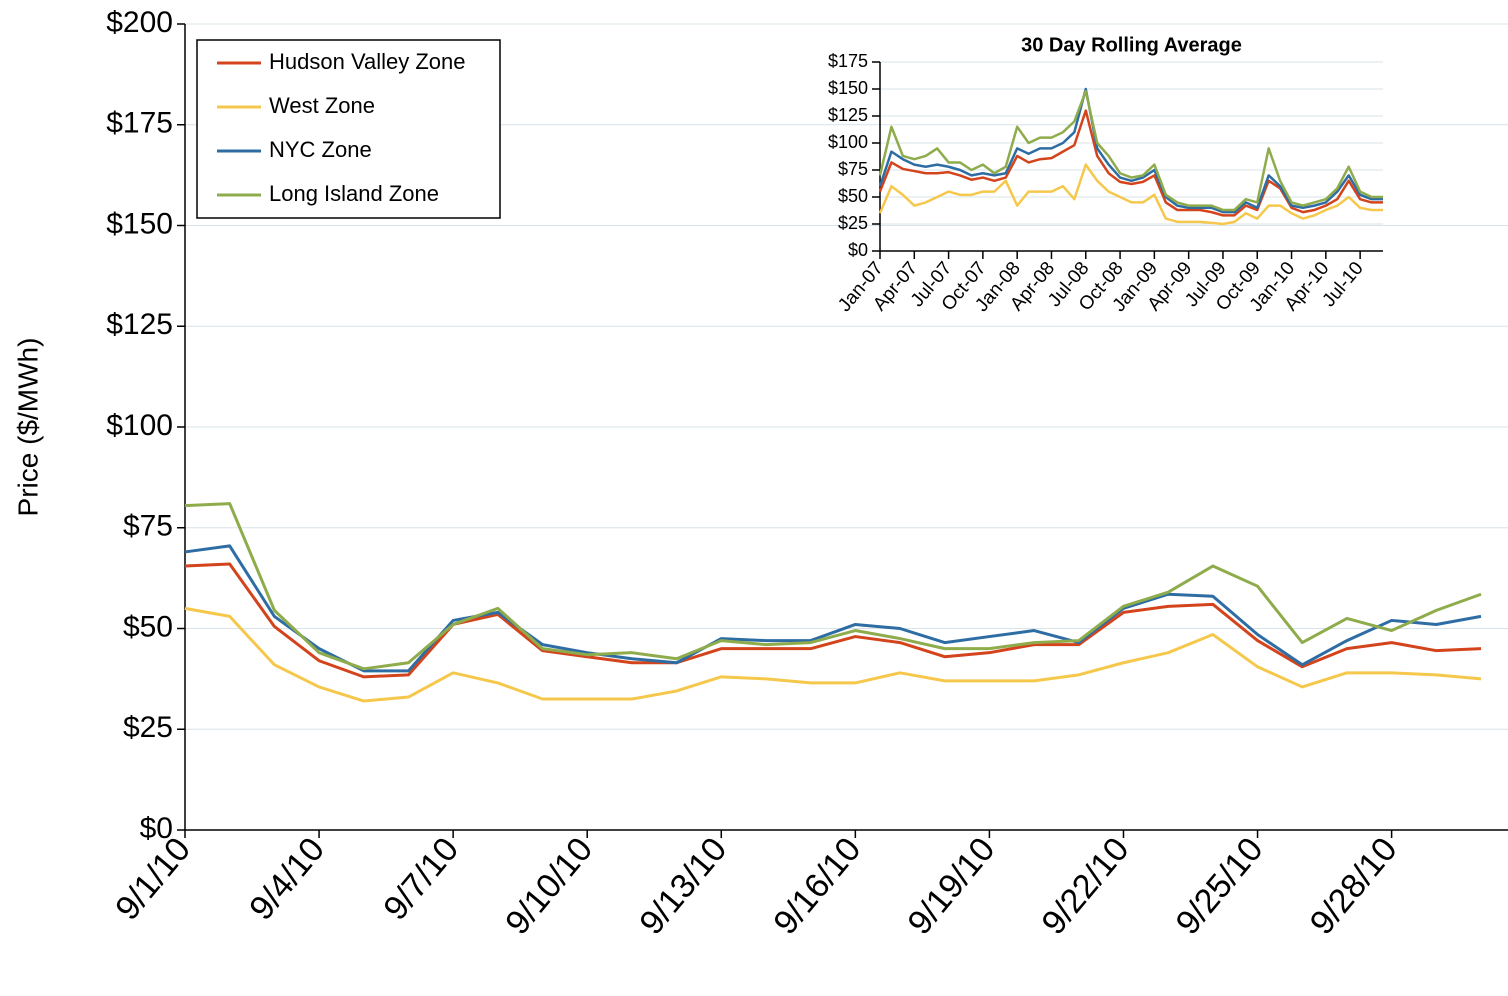 The image size is (1508, 996). Describe the element at coordinates (1354, 885) in the screenshot. I see `x-tick-label: 9/28/10` at that location.